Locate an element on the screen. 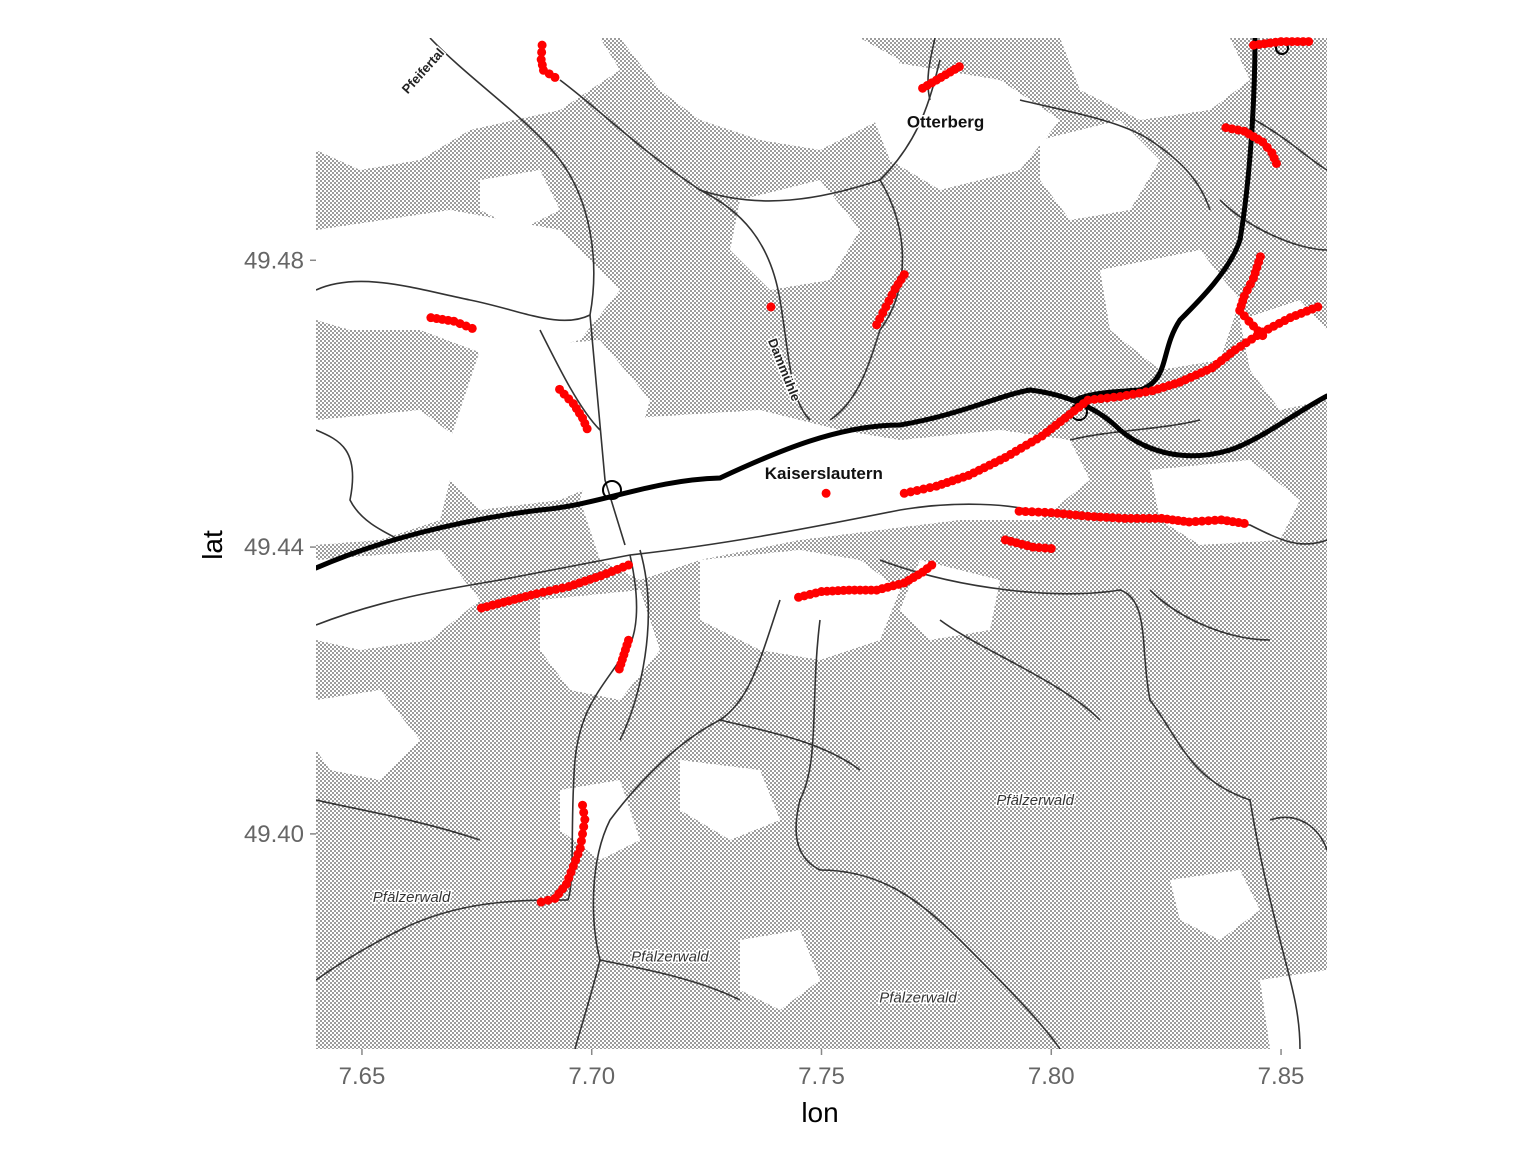  x-axis: 7.65 7.70 7.75 7.80 7.85 is located at coordinates (822, 1069).